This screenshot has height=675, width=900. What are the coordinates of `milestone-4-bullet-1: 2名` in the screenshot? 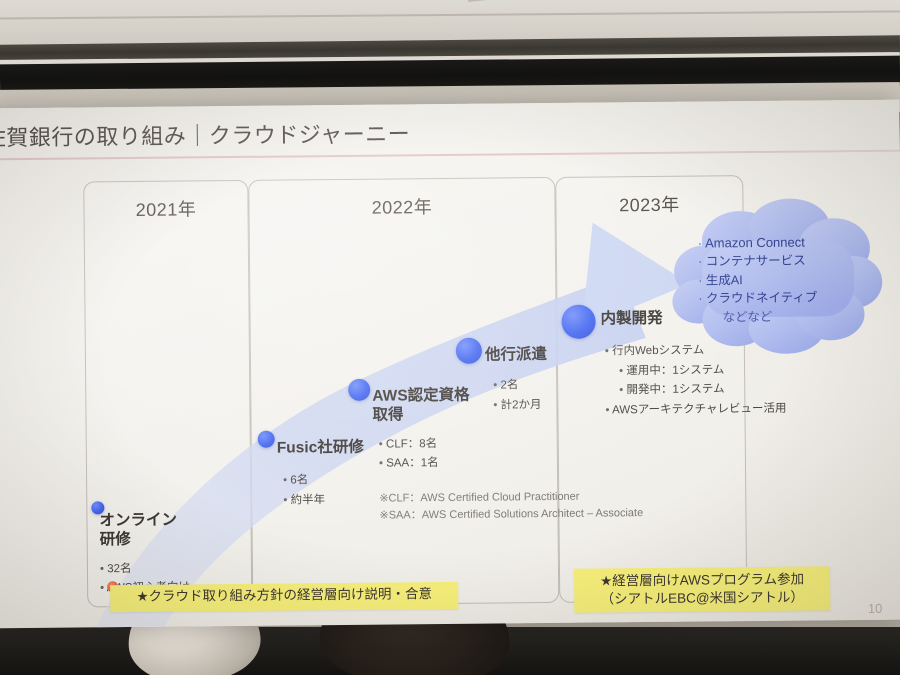 It's located at (544, 386).